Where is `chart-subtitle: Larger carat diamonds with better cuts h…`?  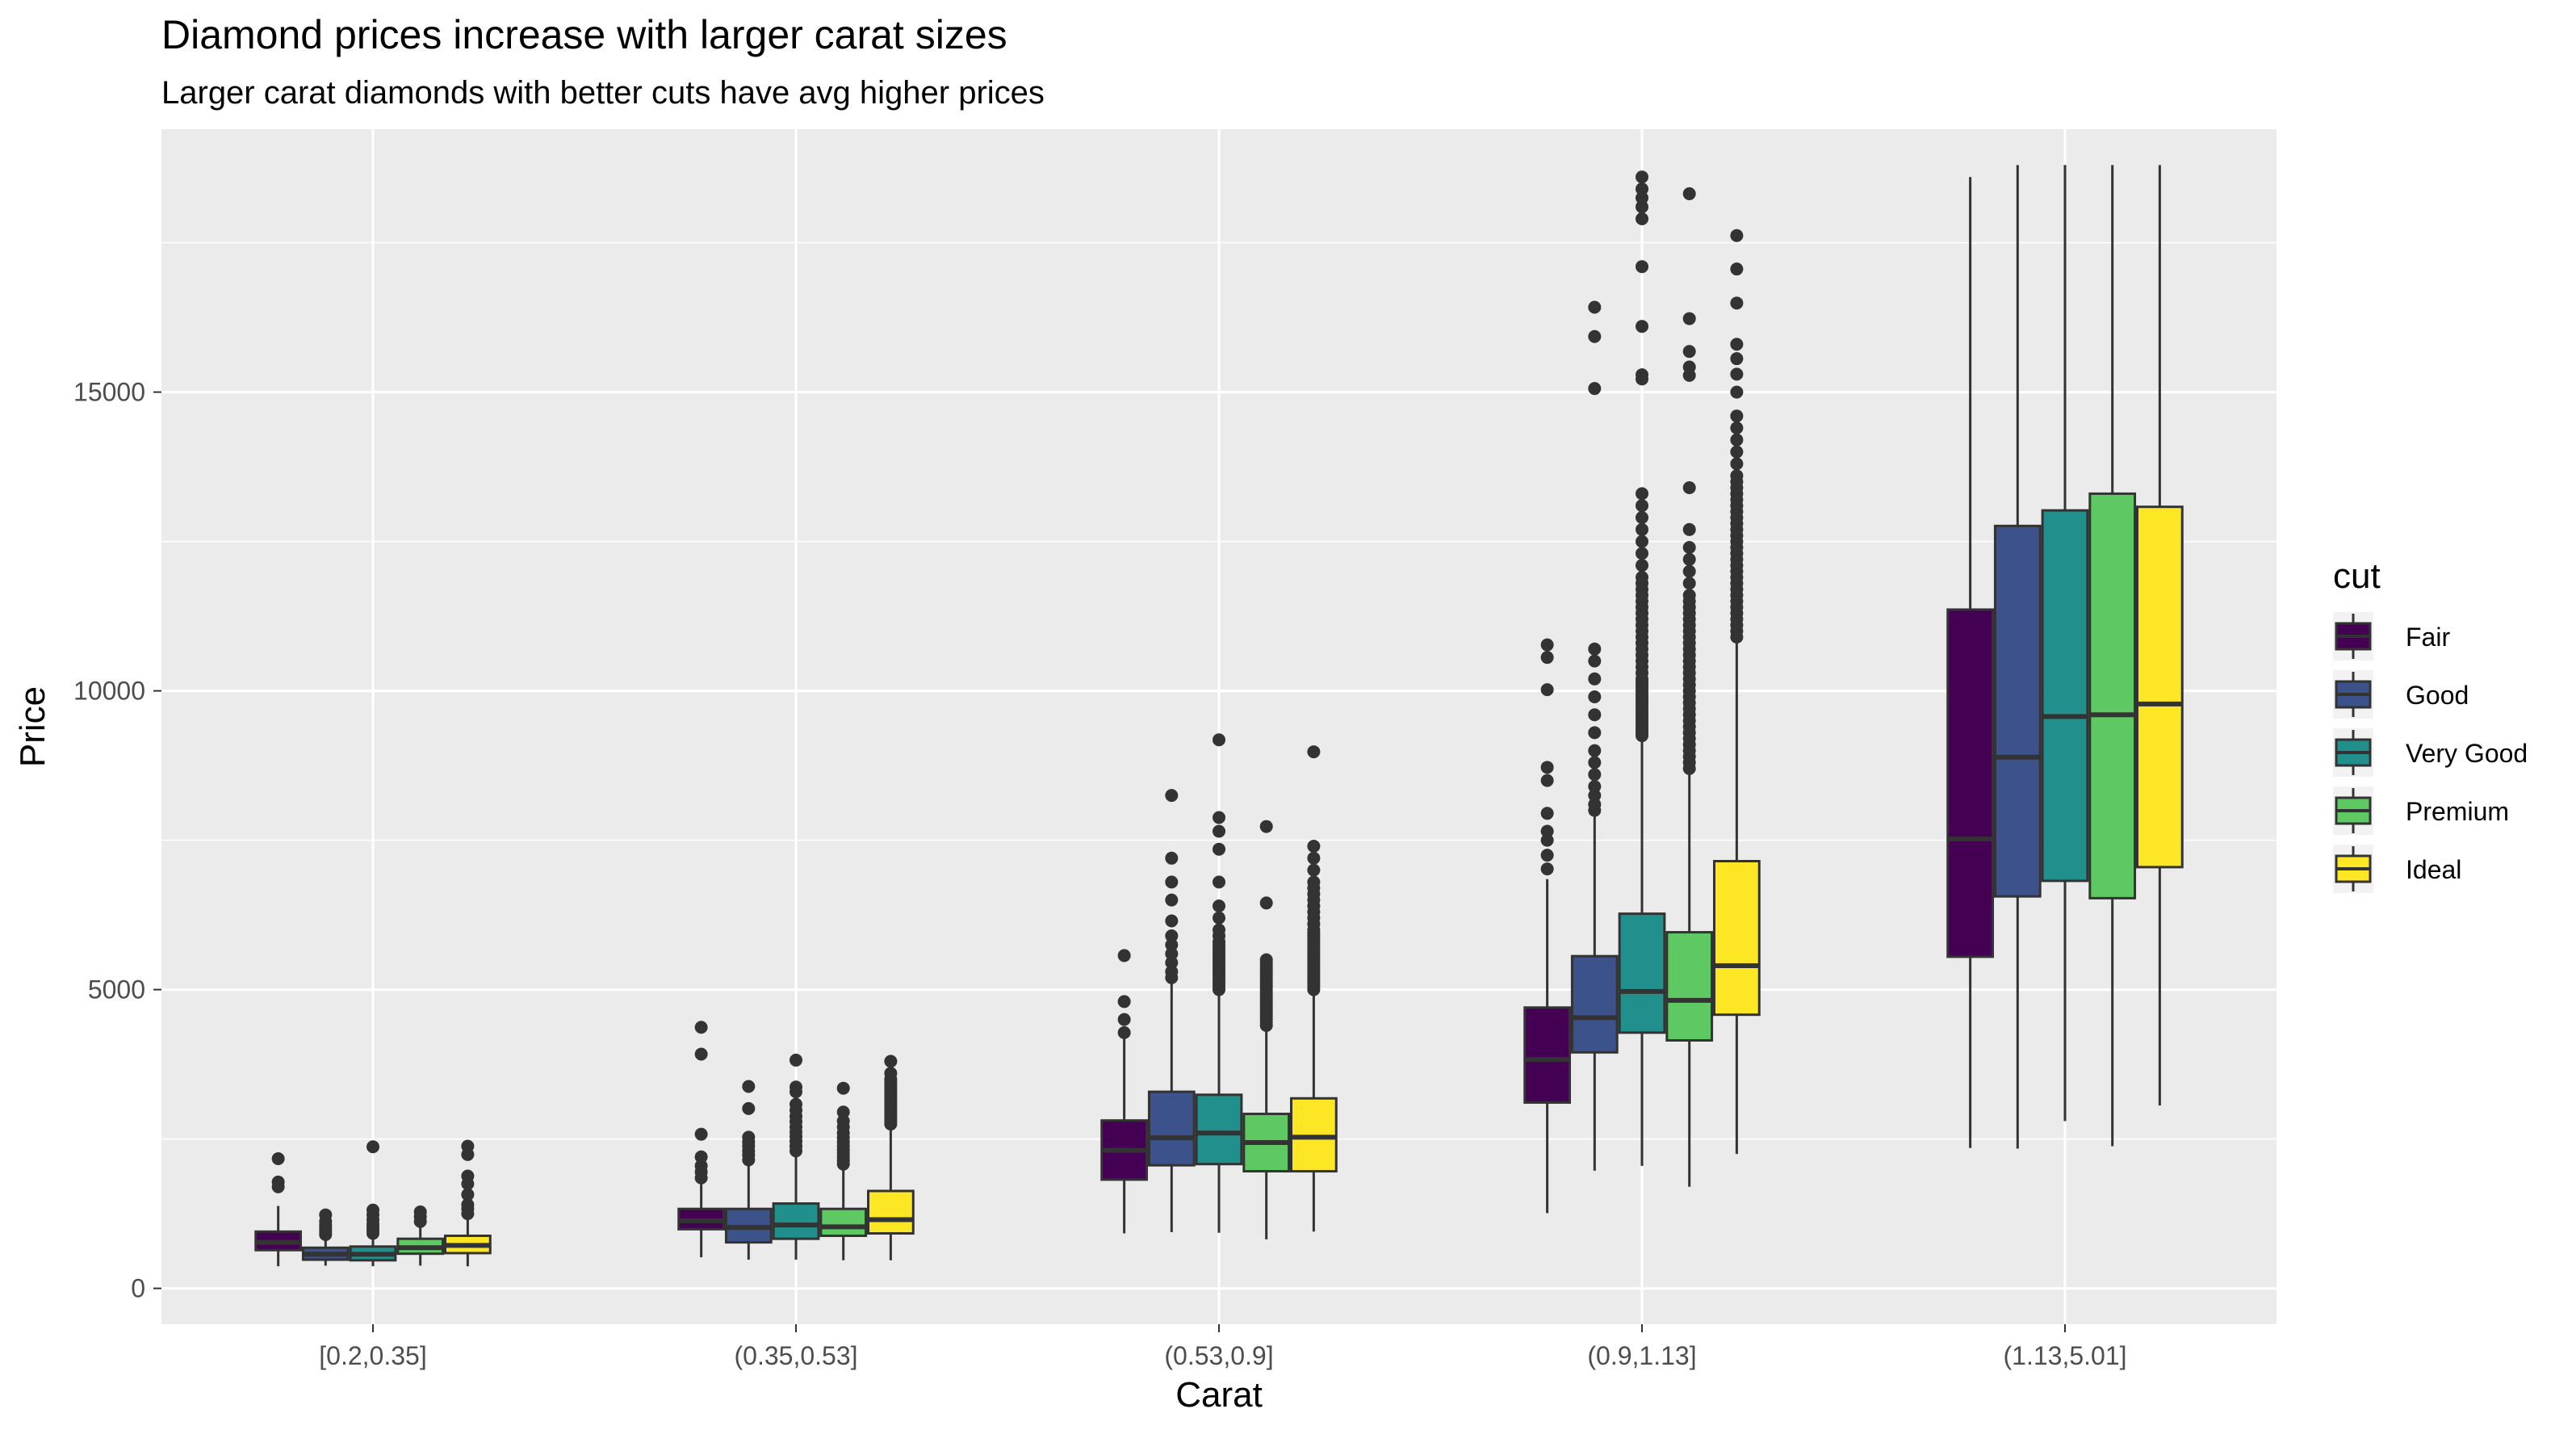 chart-subtitle: Larger carat diamonds with better cuts h… is located at coordinates (603, 93).